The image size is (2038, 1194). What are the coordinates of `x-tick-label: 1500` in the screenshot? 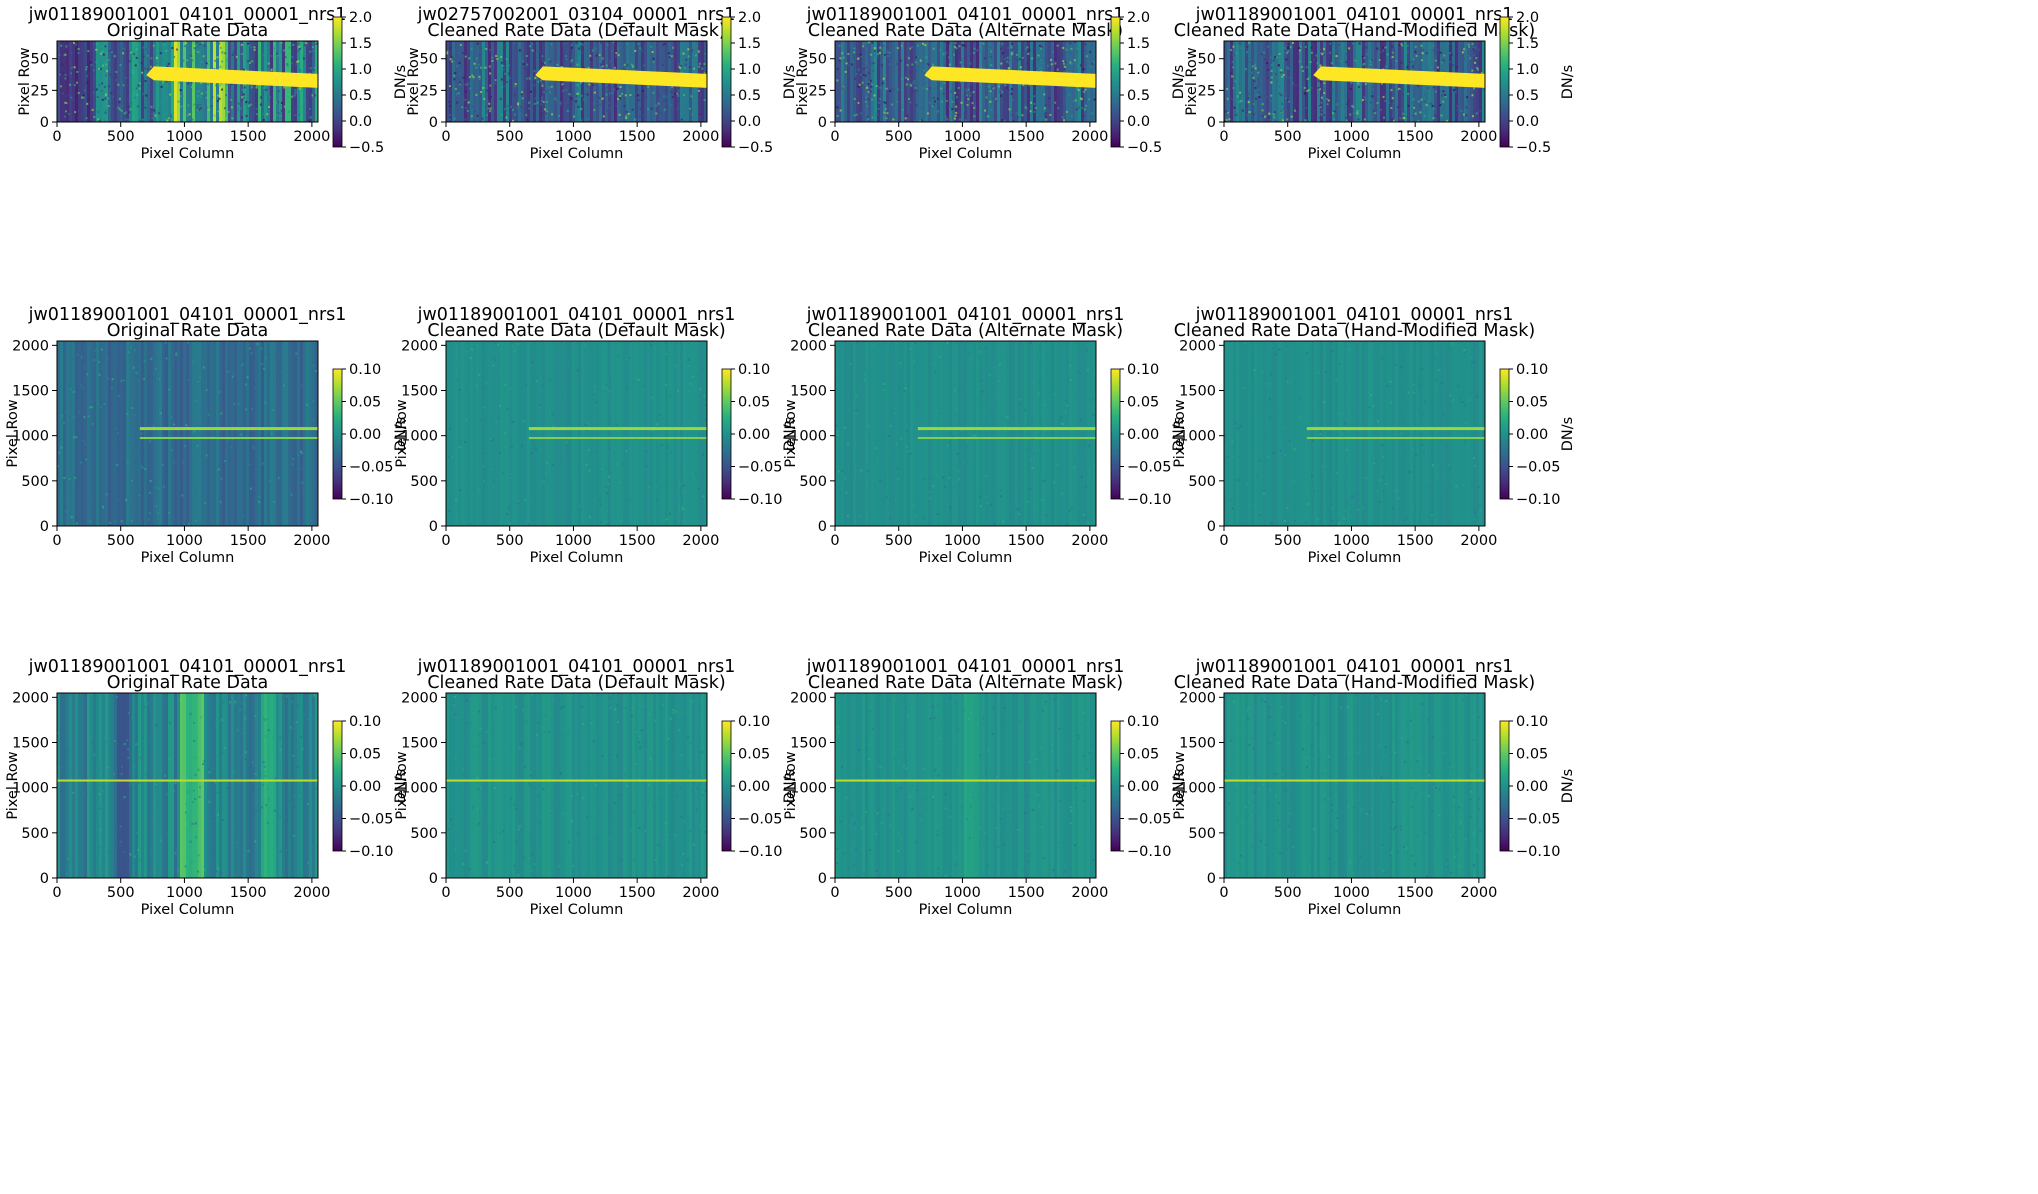 It's located at (1026, 137).